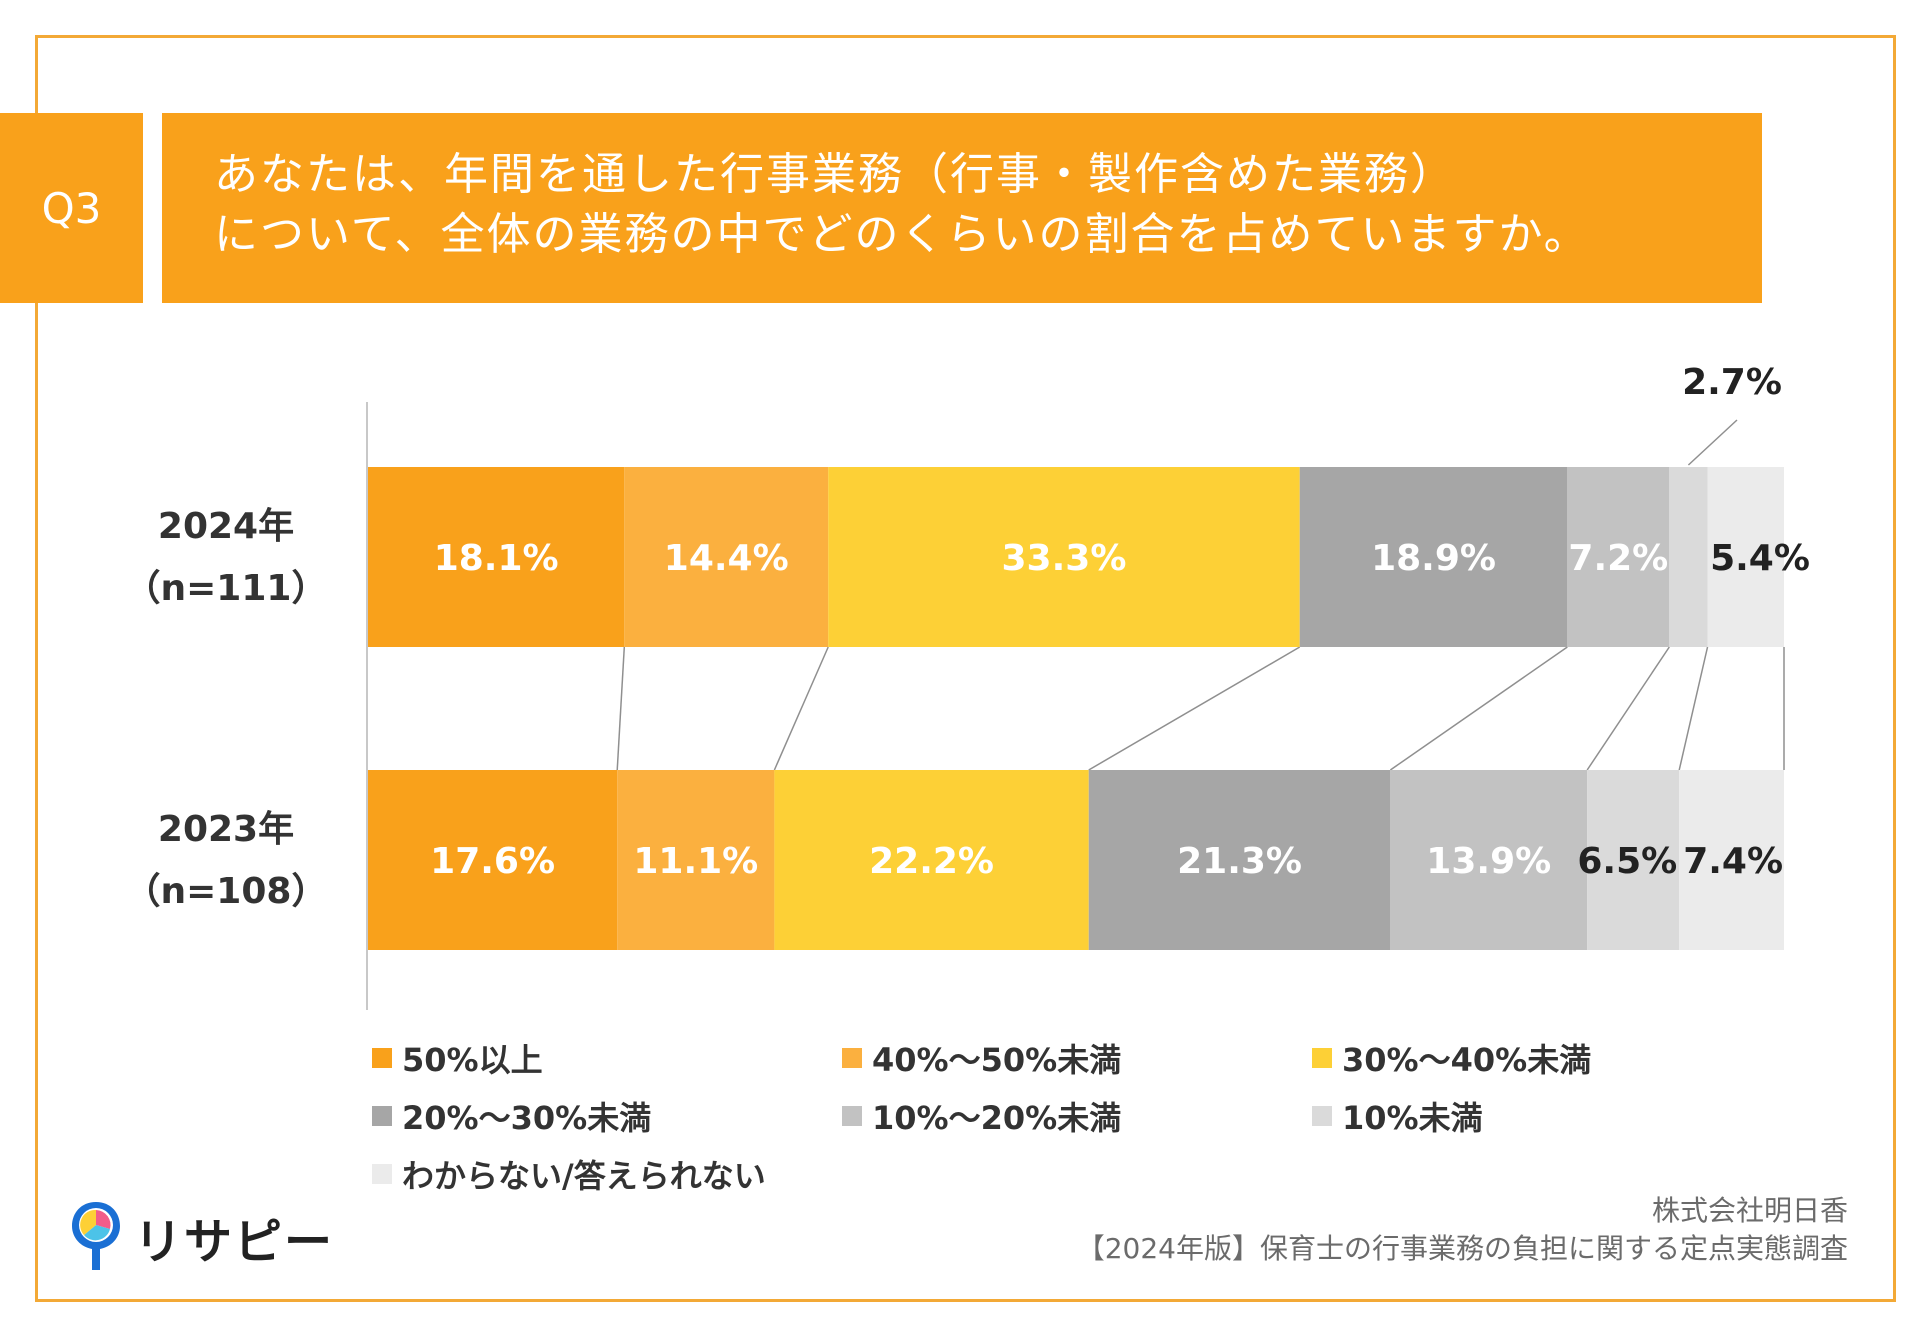 This screenshot has height=1329, width=1920. Describe the element at coordinates (472, 1060) in the screenshot. I see `legend-label: 50%以上` at that location.